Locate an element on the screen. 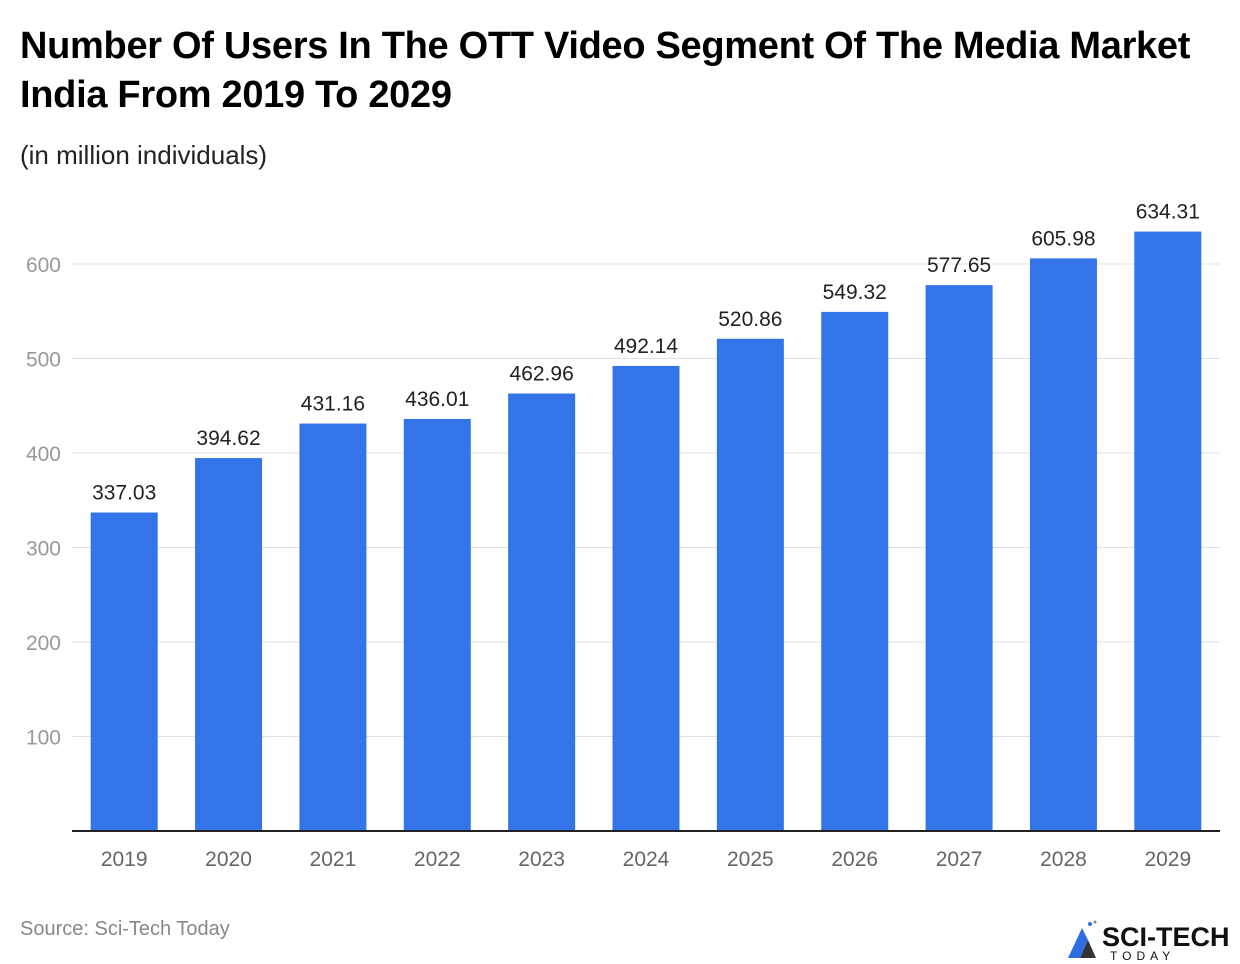 The width and height of the screenshot is (1240, 964). svg-text: TODAY is located at coordinates (1142, 955).